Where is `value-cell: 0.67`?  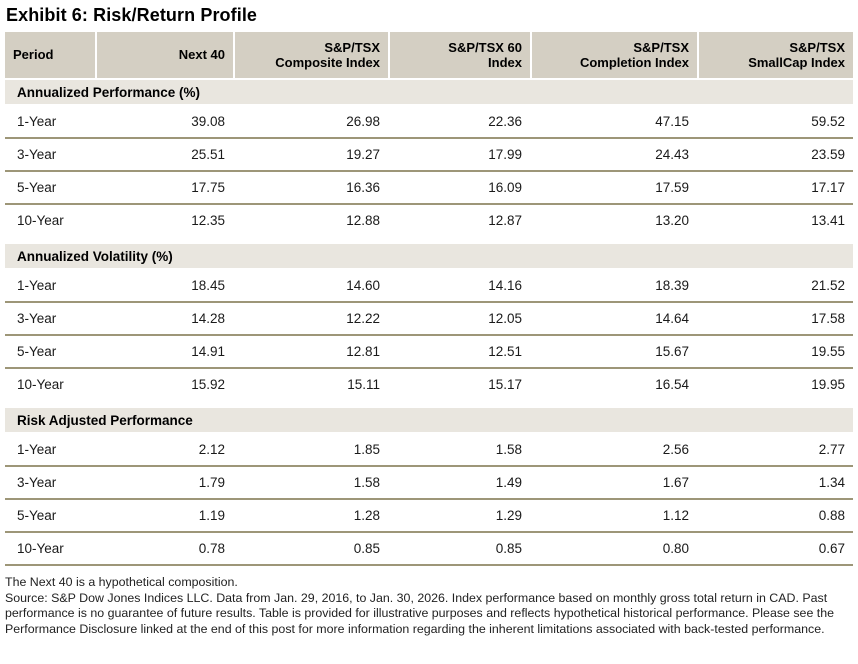 value-cell: 0.67 is located at coordinates (831, 548).